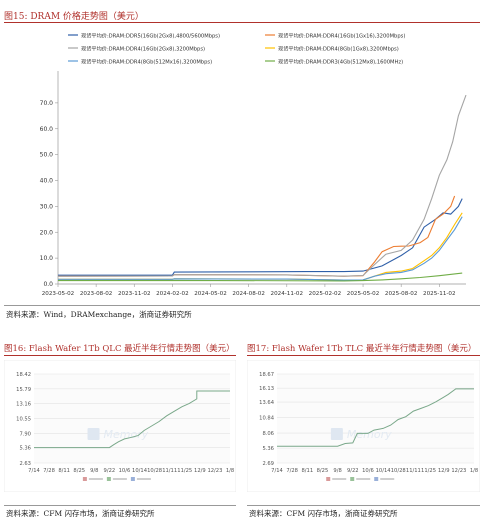  What do you see at coordinates (341, 35) in the screenshot?
I see `legend-label: 现货平均价:DRAM:DDR4(16Gb(1Gx16),3200Mbps)` at bounding box center [341, 35].